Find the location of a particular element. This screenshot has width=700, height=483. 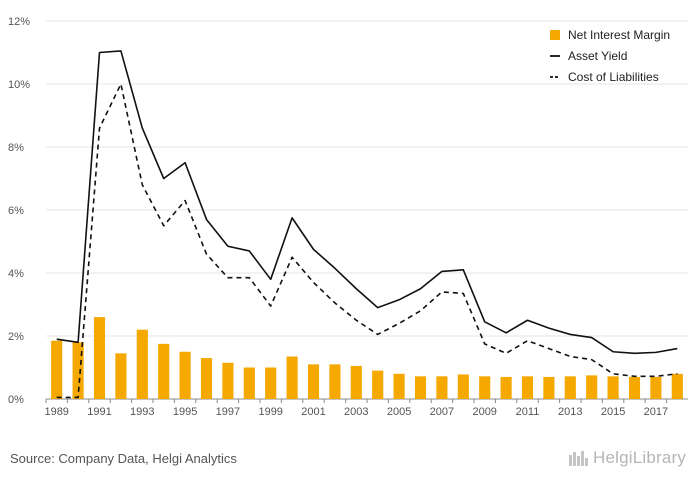

y-tick-label: 12% is located at coordinates (19, 22).